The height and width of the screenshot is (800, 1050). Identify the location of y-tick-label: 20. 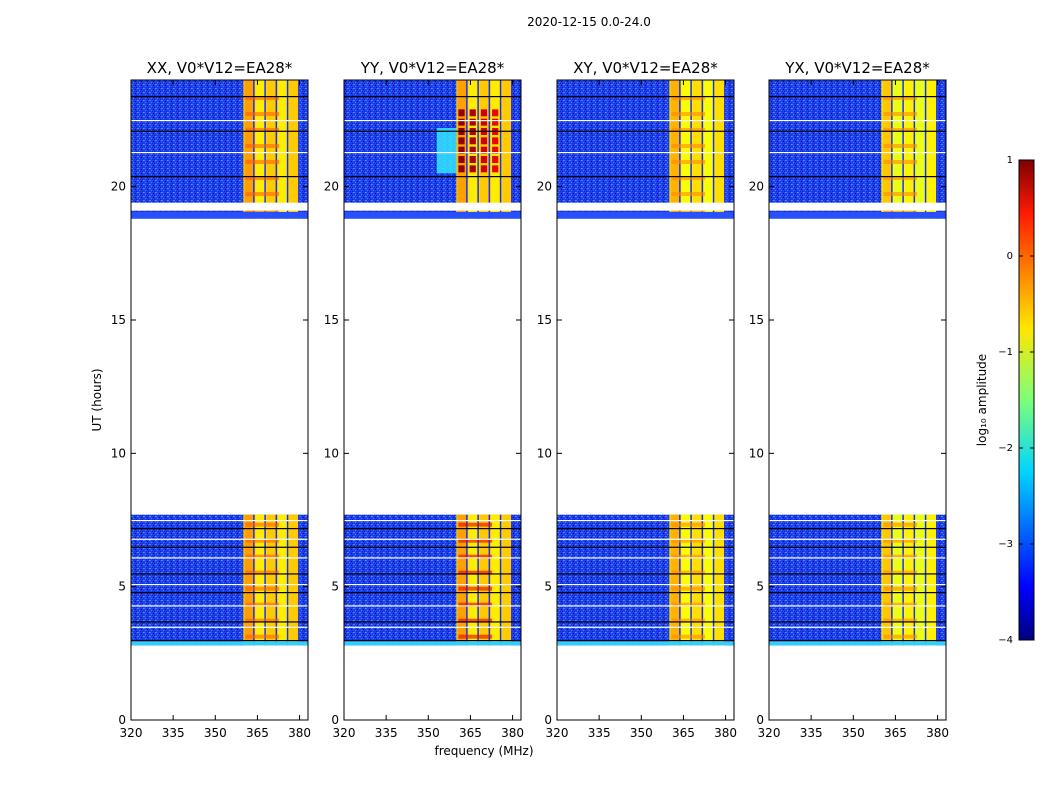
(544, 187).